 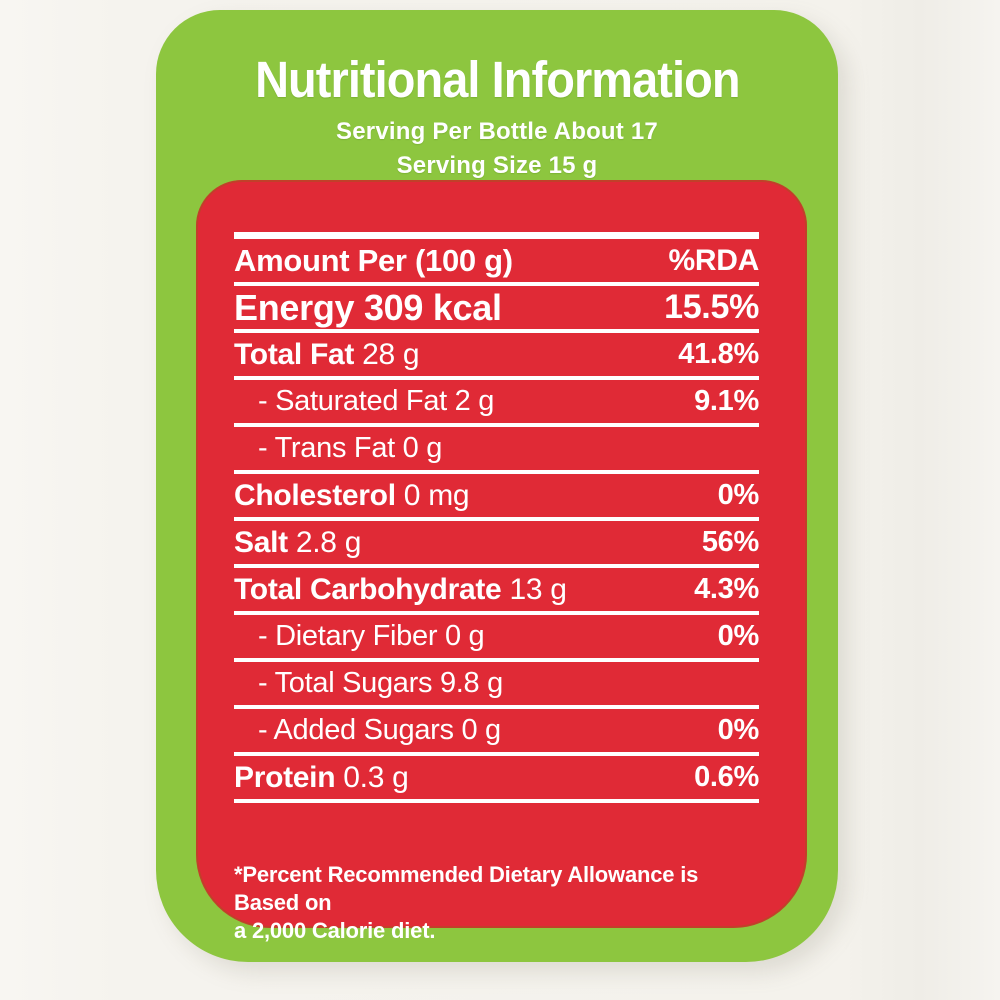 What do you see at coordinates (718, 354) in the screenshot?
I see `row-value: 41.8%` at bounding box center [718, 354].